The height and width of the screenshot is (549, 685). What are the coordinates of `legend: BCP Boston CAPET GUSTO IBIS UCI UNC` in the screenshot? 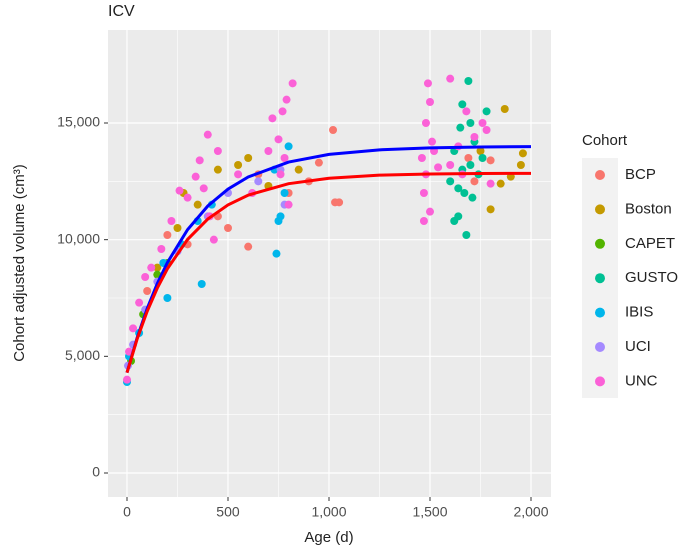 It's located at (636, 277).